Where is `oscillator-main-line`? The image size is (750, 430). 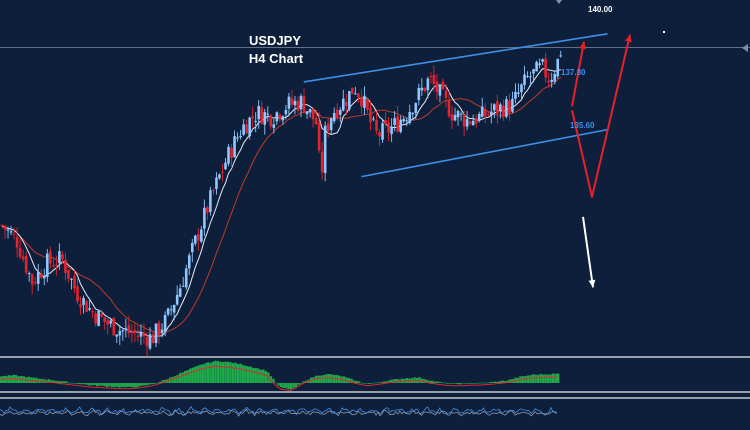
oscillator-main-line is located at coordinates (279, 411).